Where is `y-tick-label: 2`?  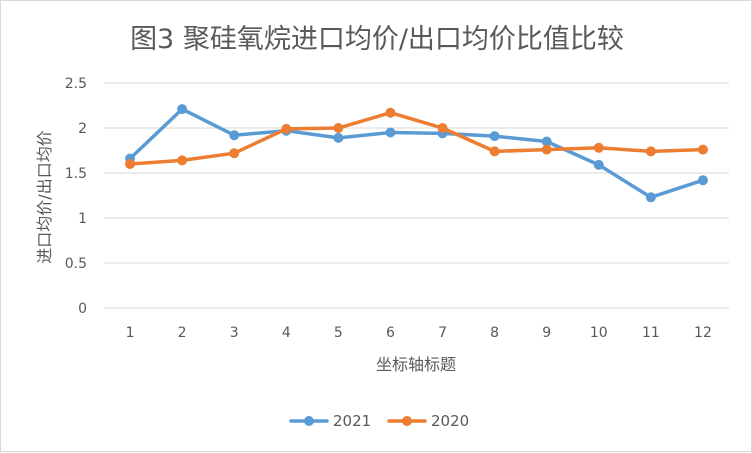 y-tick-label: 2 is located at coordinates (82, 129).